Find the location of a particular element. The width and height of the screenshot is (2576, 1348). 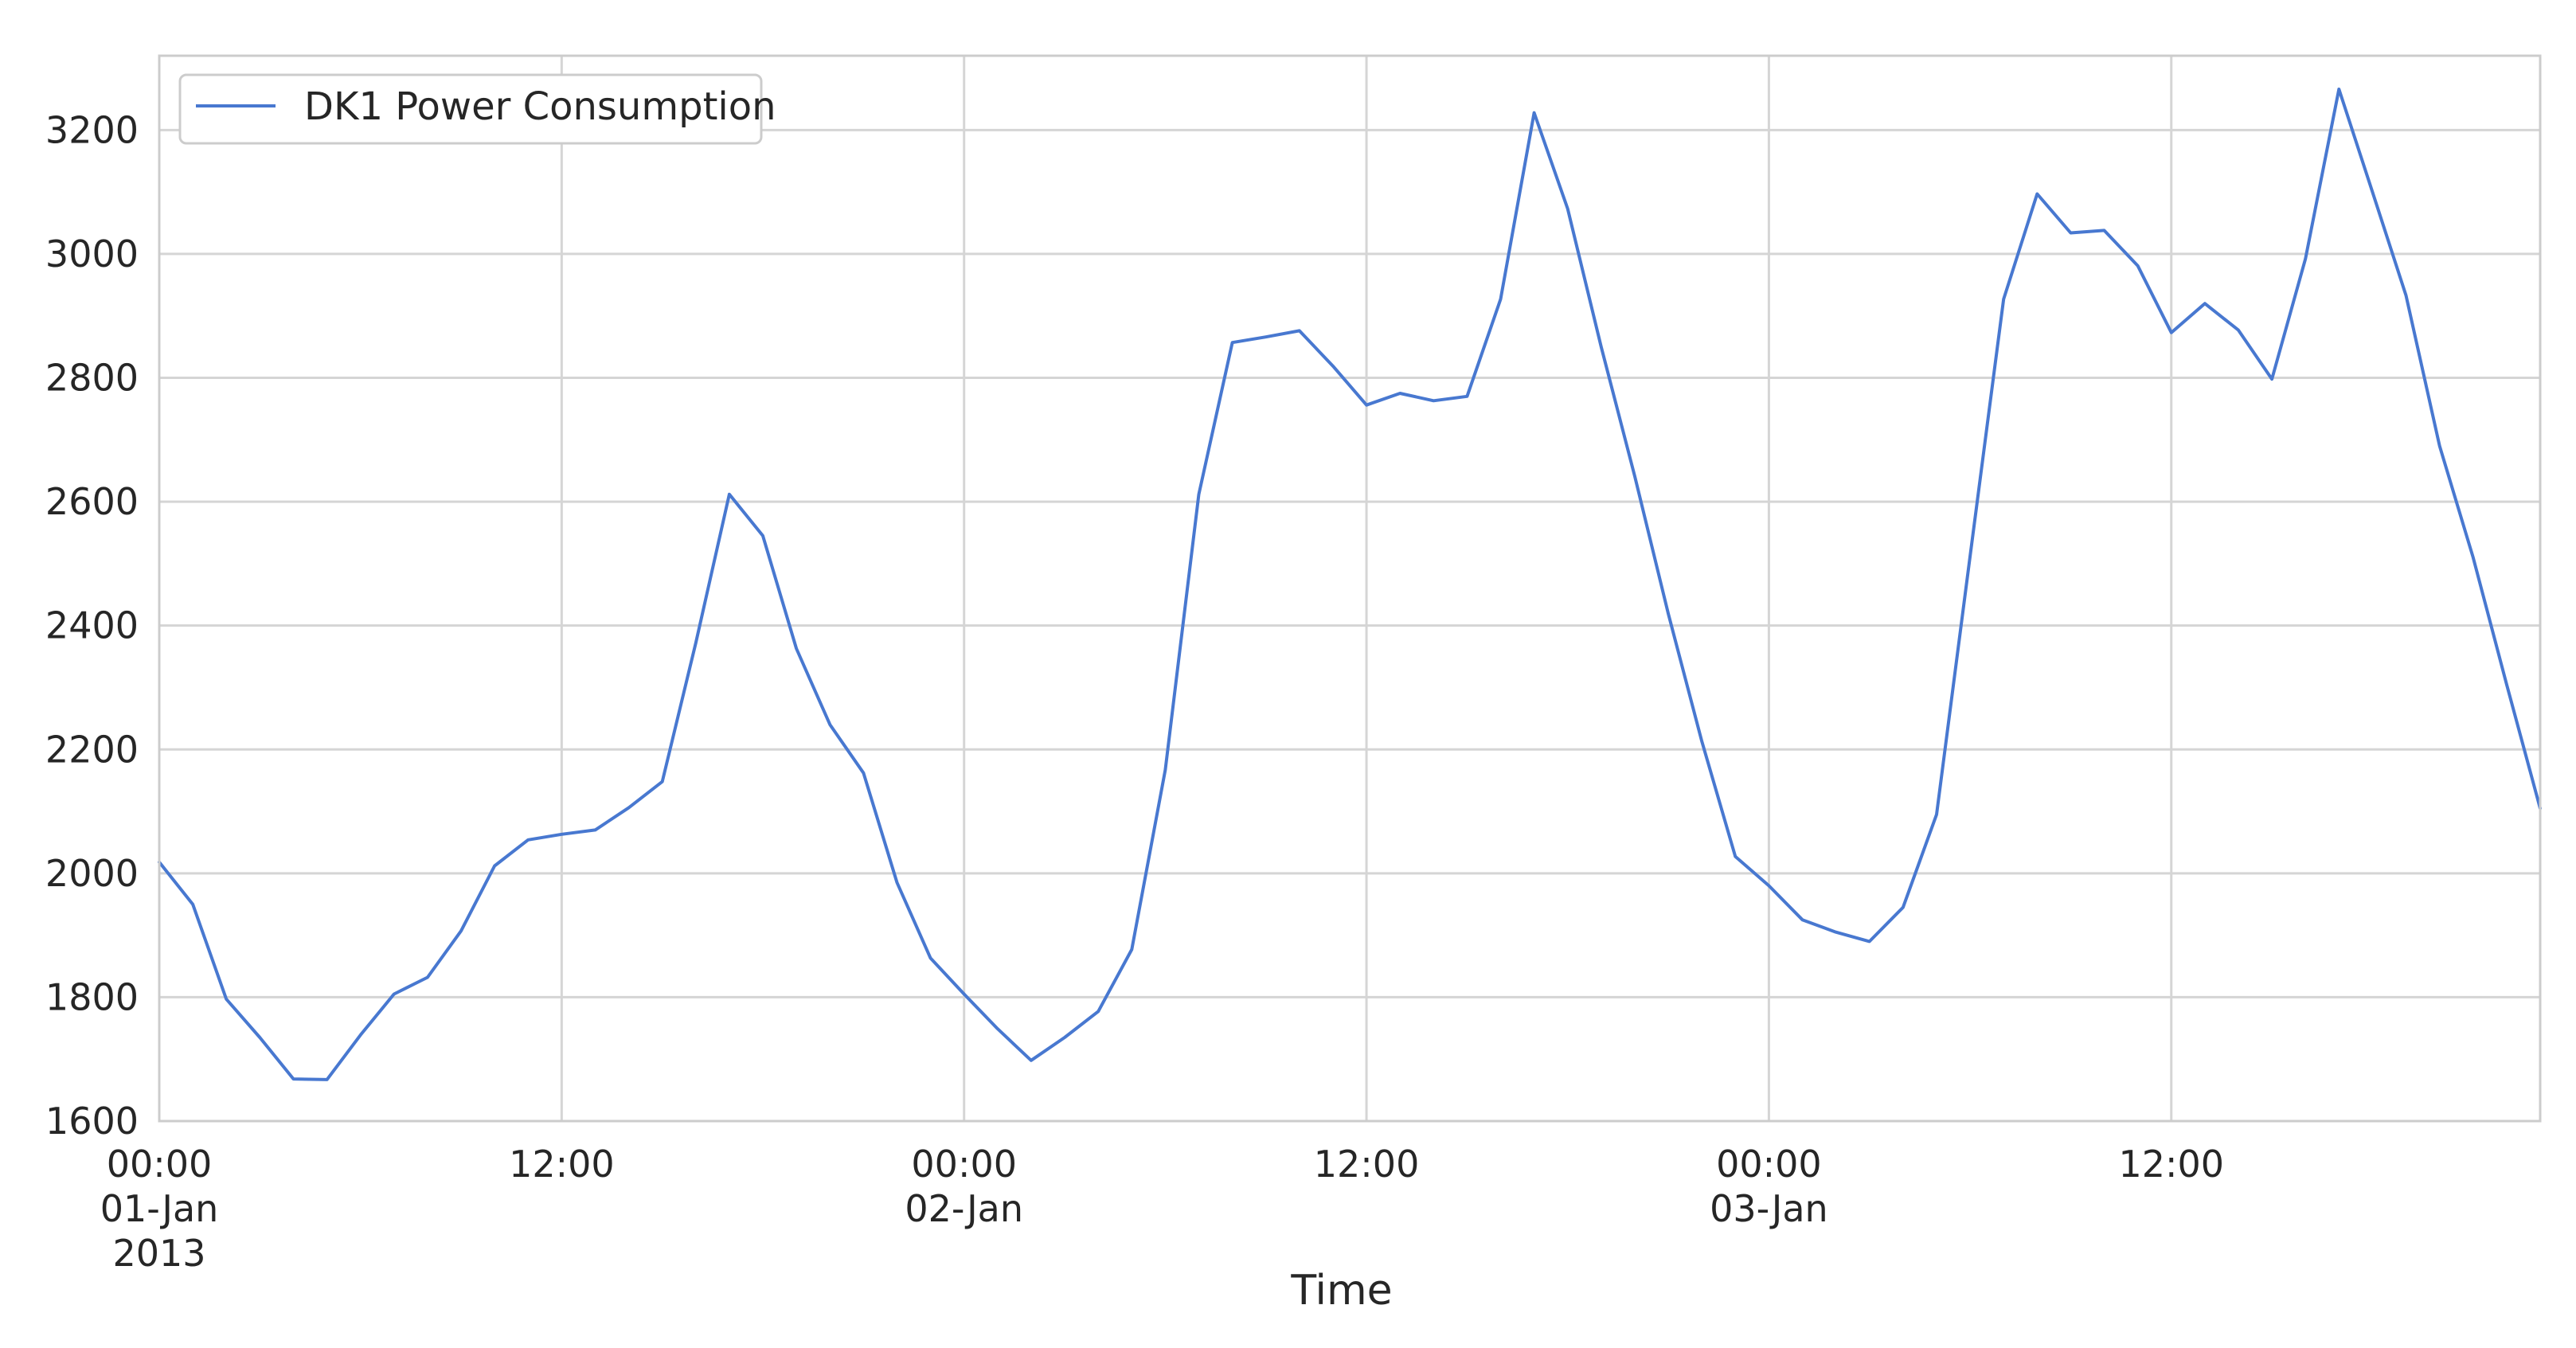

x-tick-label: 00:00 01-Jan 2013 is located at coordinates (159, 1209).